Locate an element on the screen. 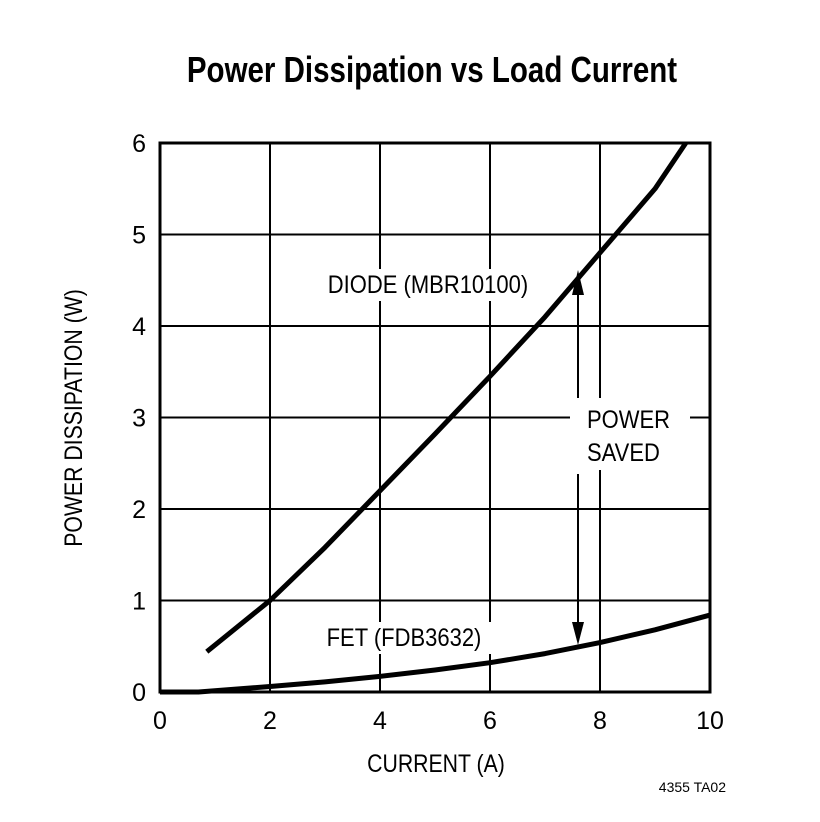 The image size is (820, 822). chart-title: Power Dissipation vs Load Current is located at coordinates (432, 69).